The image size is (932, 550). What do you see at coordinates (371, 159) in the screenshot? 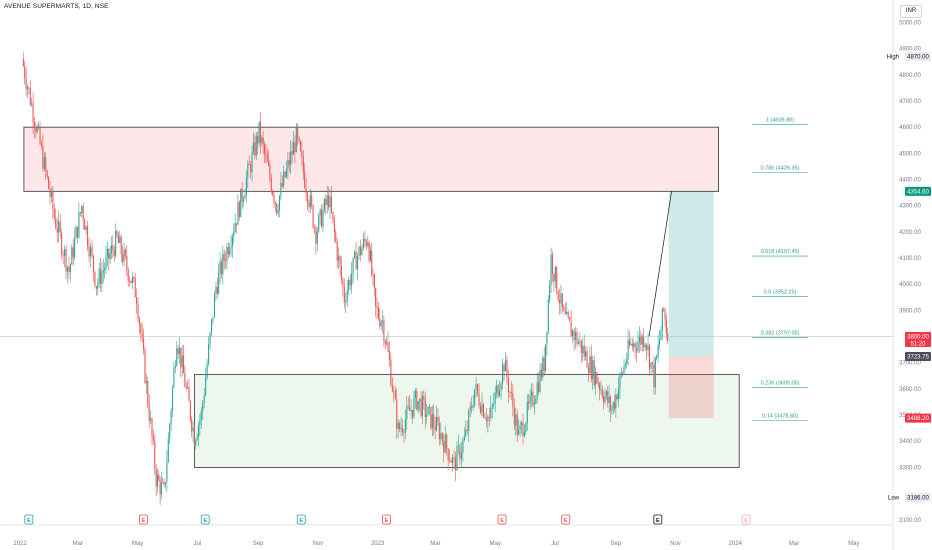
I see `supply-zone` at bounding box center [371, 159].